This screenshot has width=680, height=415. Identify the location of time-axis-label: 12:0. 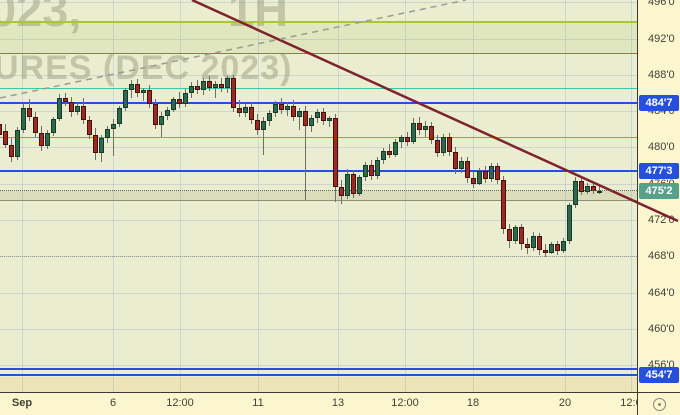
(628, 403).